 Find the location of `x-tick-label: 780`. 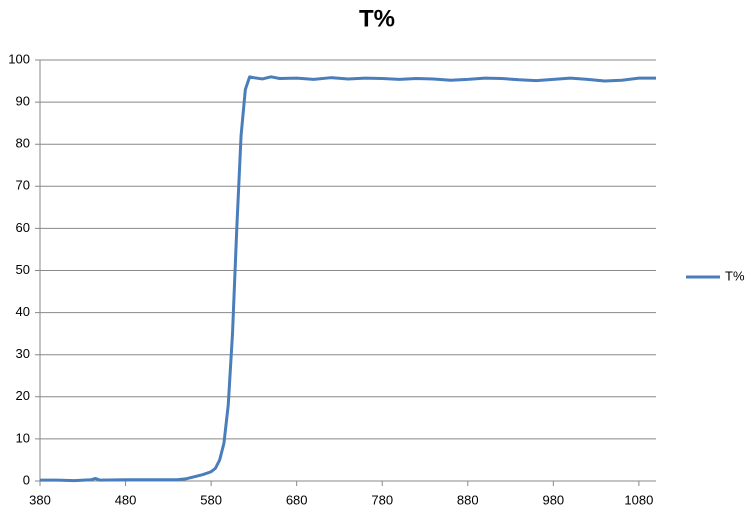

x-tick-label: 780 is located at coordinates (382, 499).